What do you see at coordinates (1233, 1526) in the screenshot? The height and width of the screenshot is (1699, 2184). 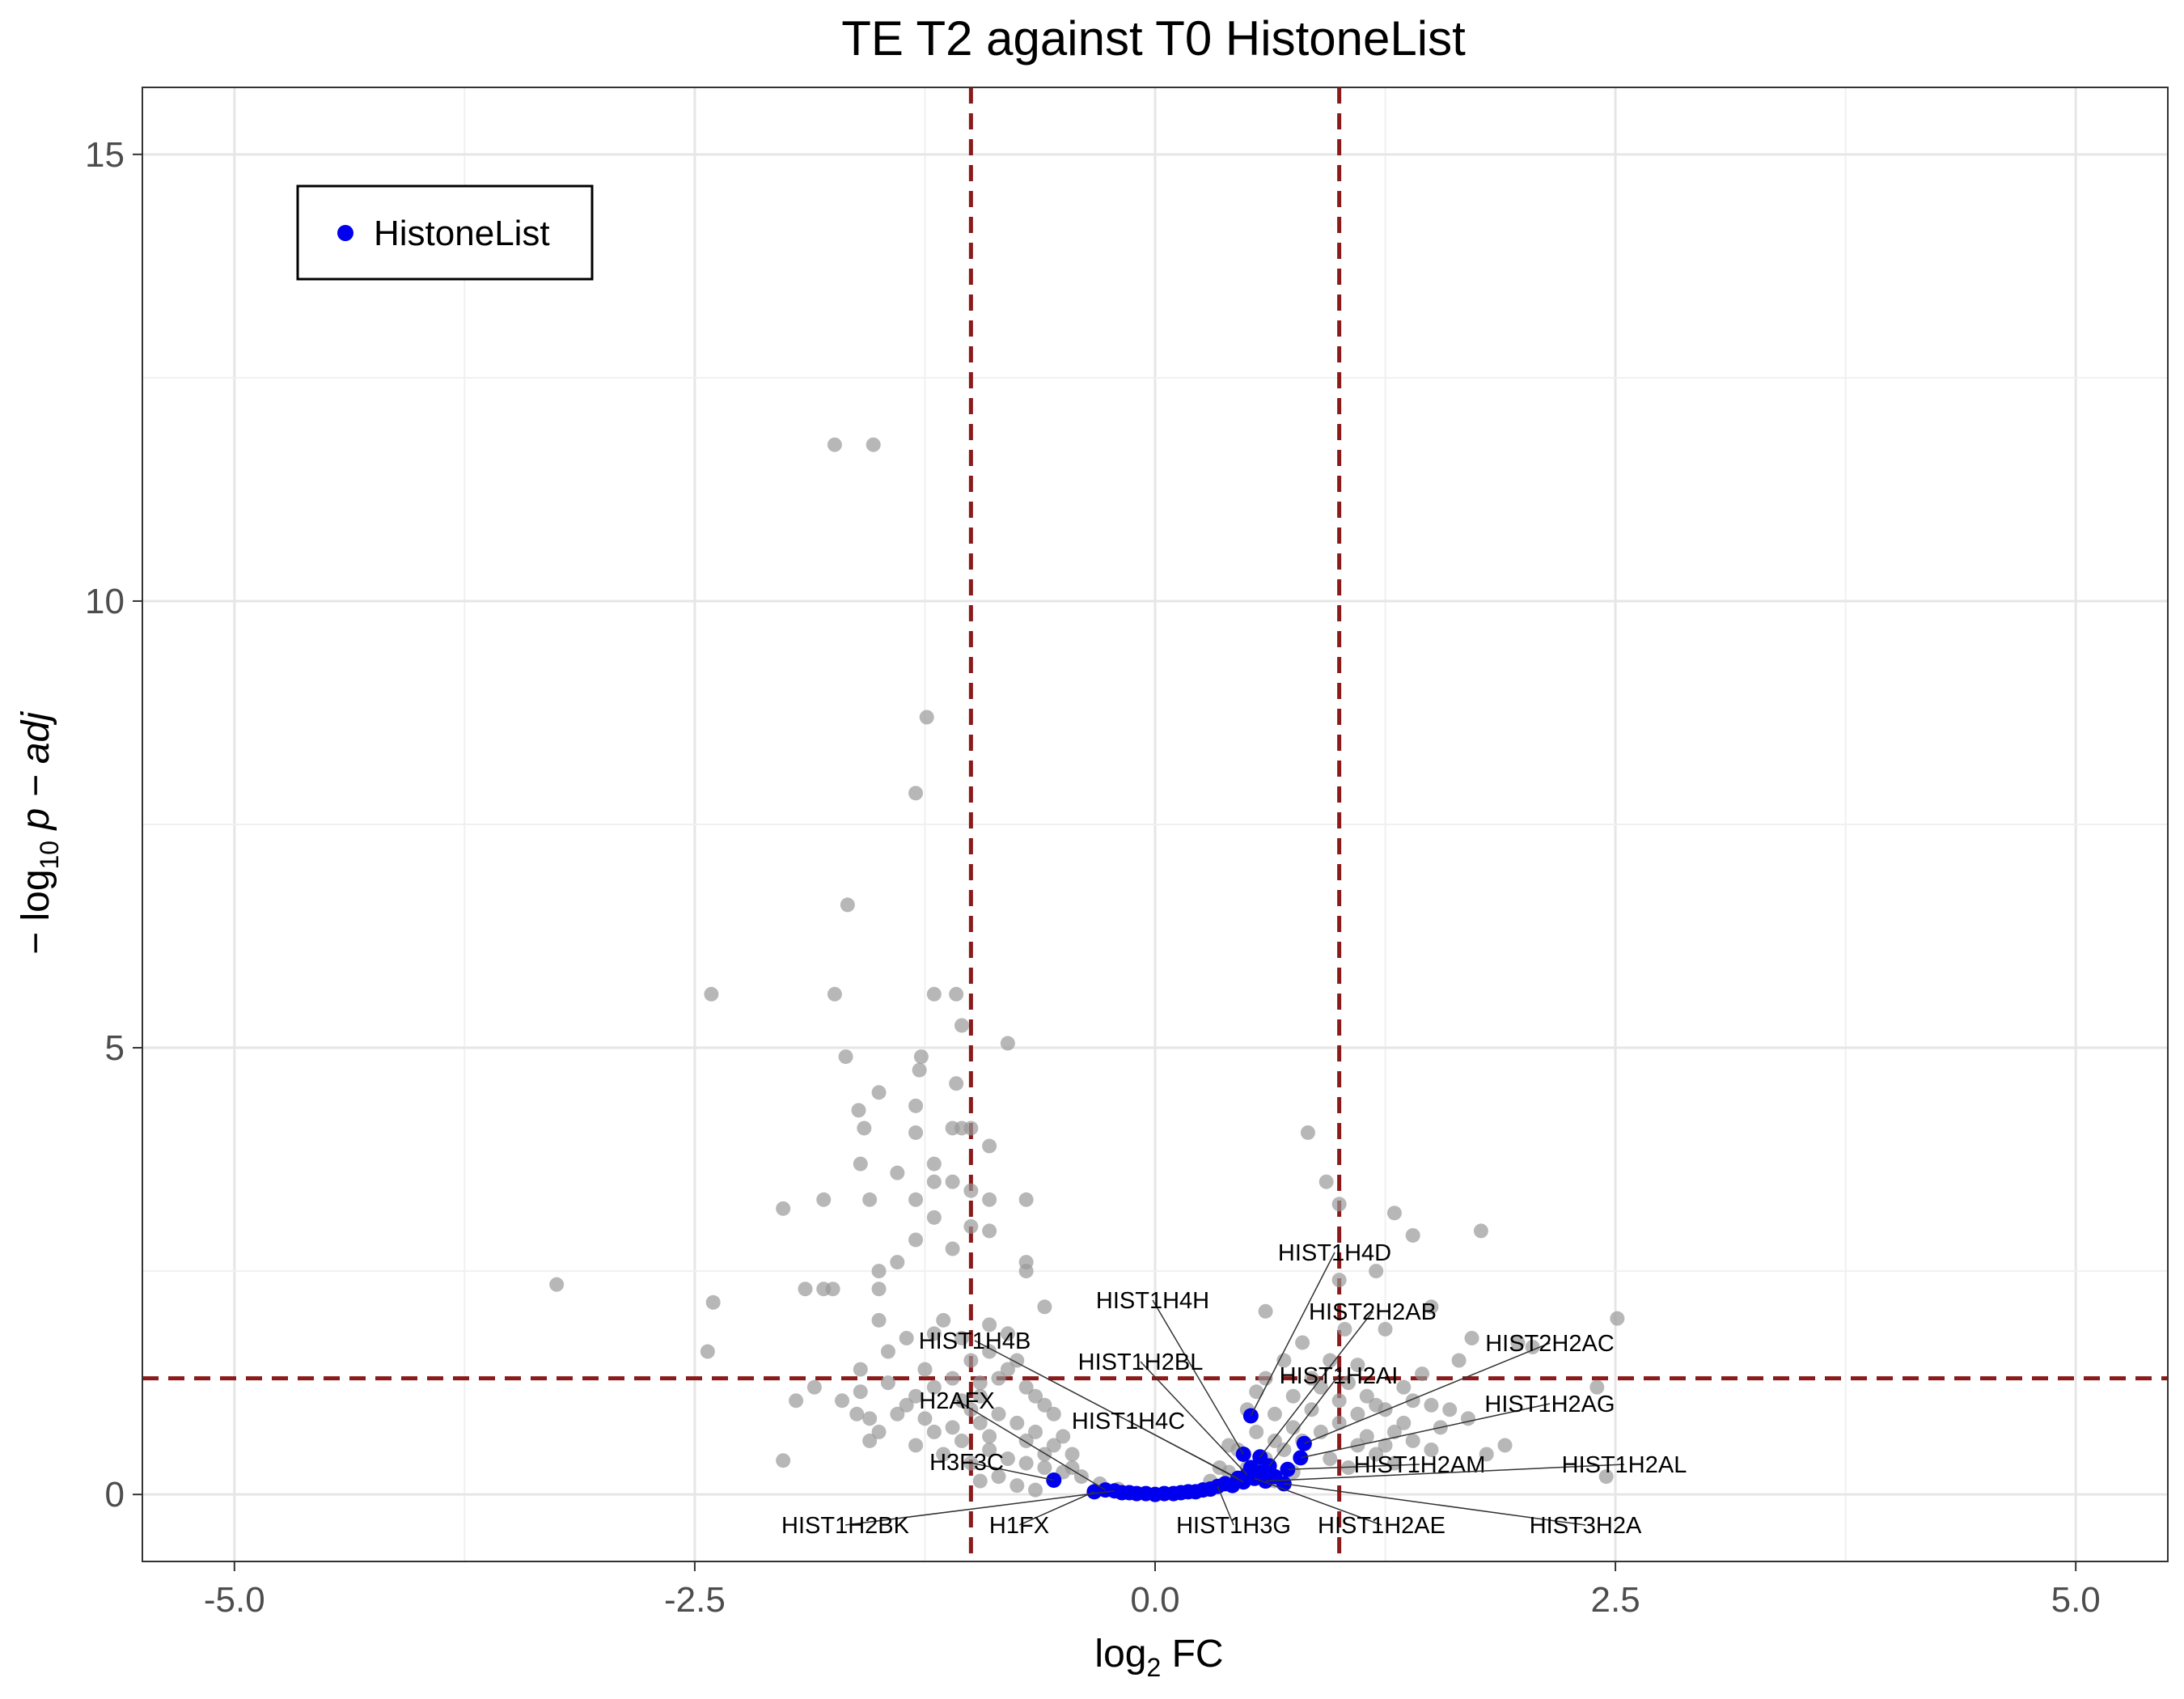 I see `gene-label: HIST1H3G` at bounding box center [1233, 1526].